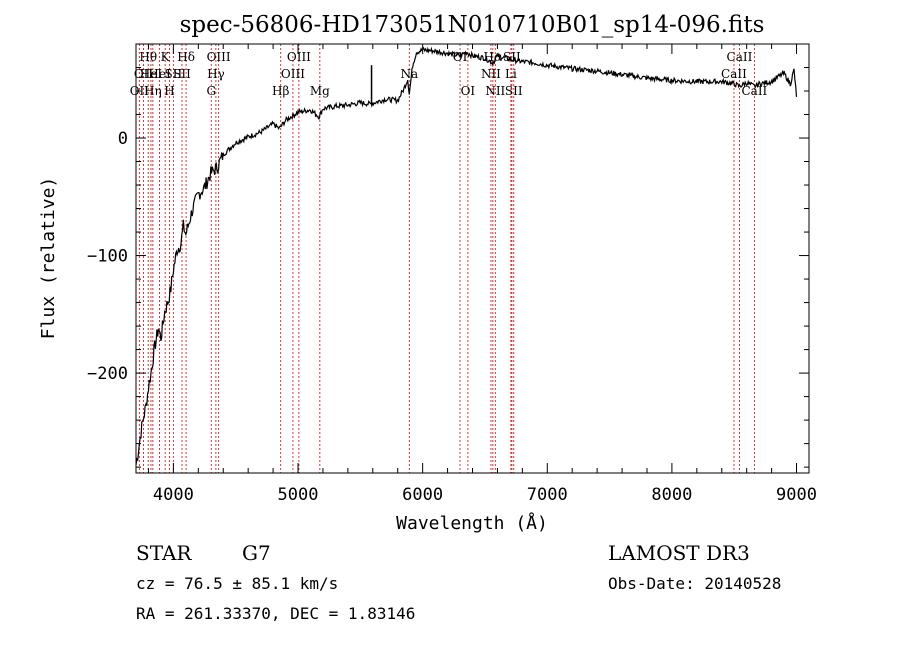 The image size is (900, 649). I want to click on object-subclass: G7, so click(256, 553).